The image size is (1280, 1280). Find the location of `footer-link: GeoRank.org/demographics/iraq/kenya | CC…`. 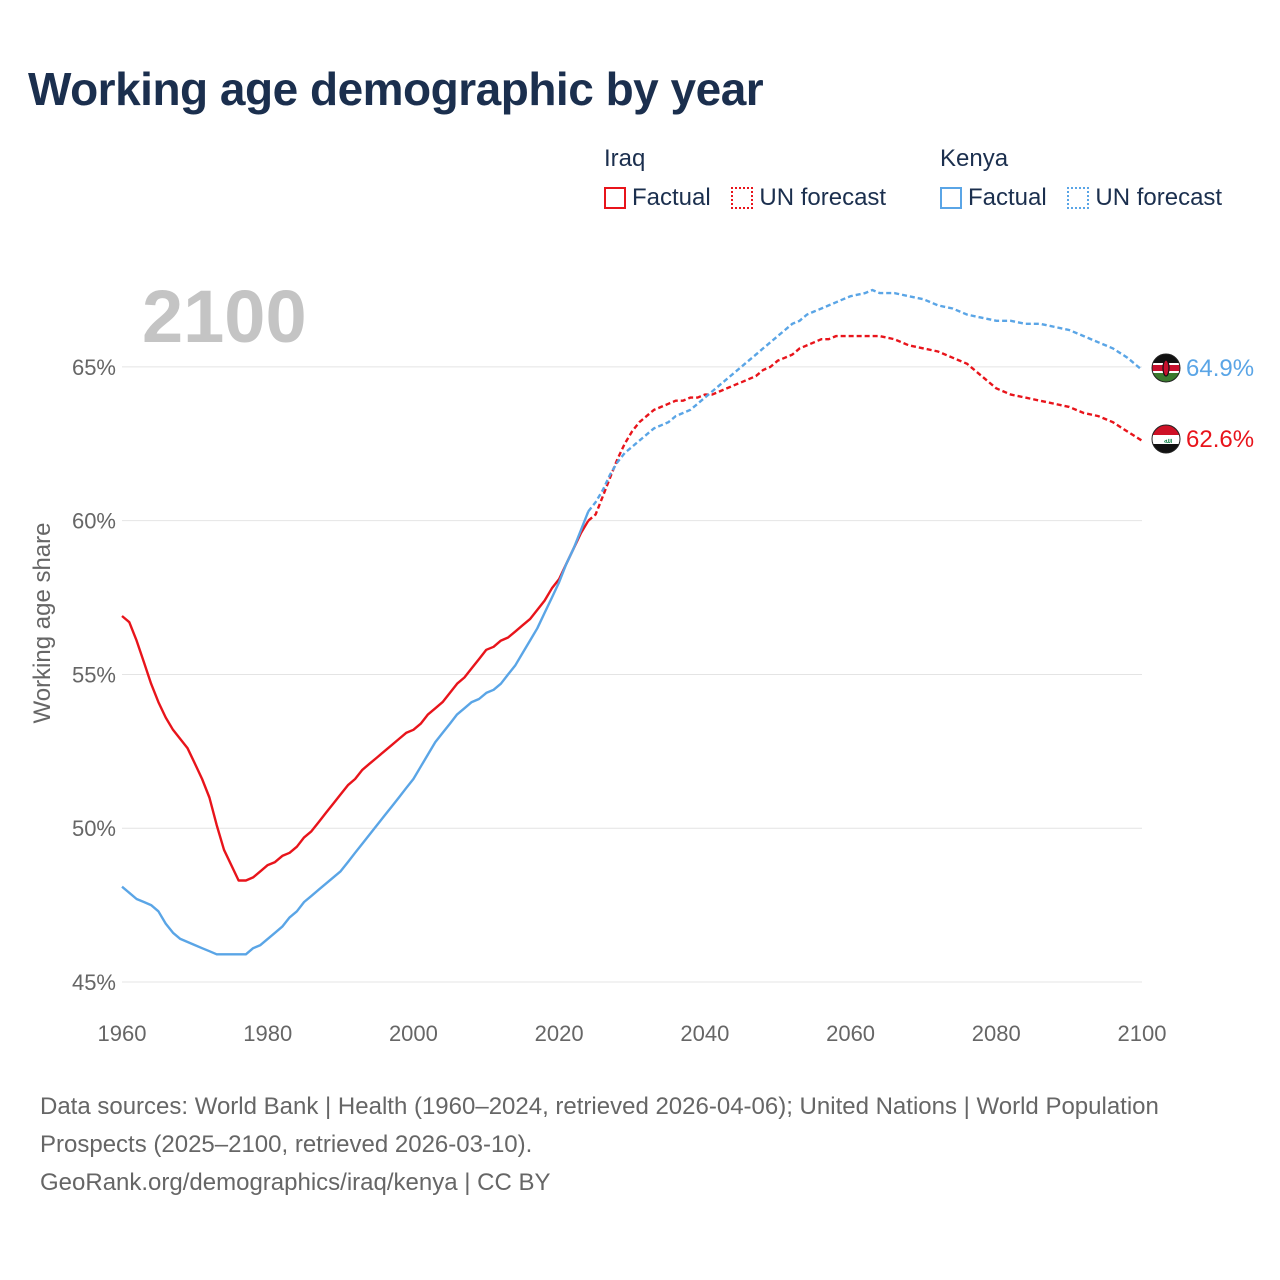

footer-link: GeoRank.org/demographics/iraq/kenya | CC… is located at coordinates (295, 1182).